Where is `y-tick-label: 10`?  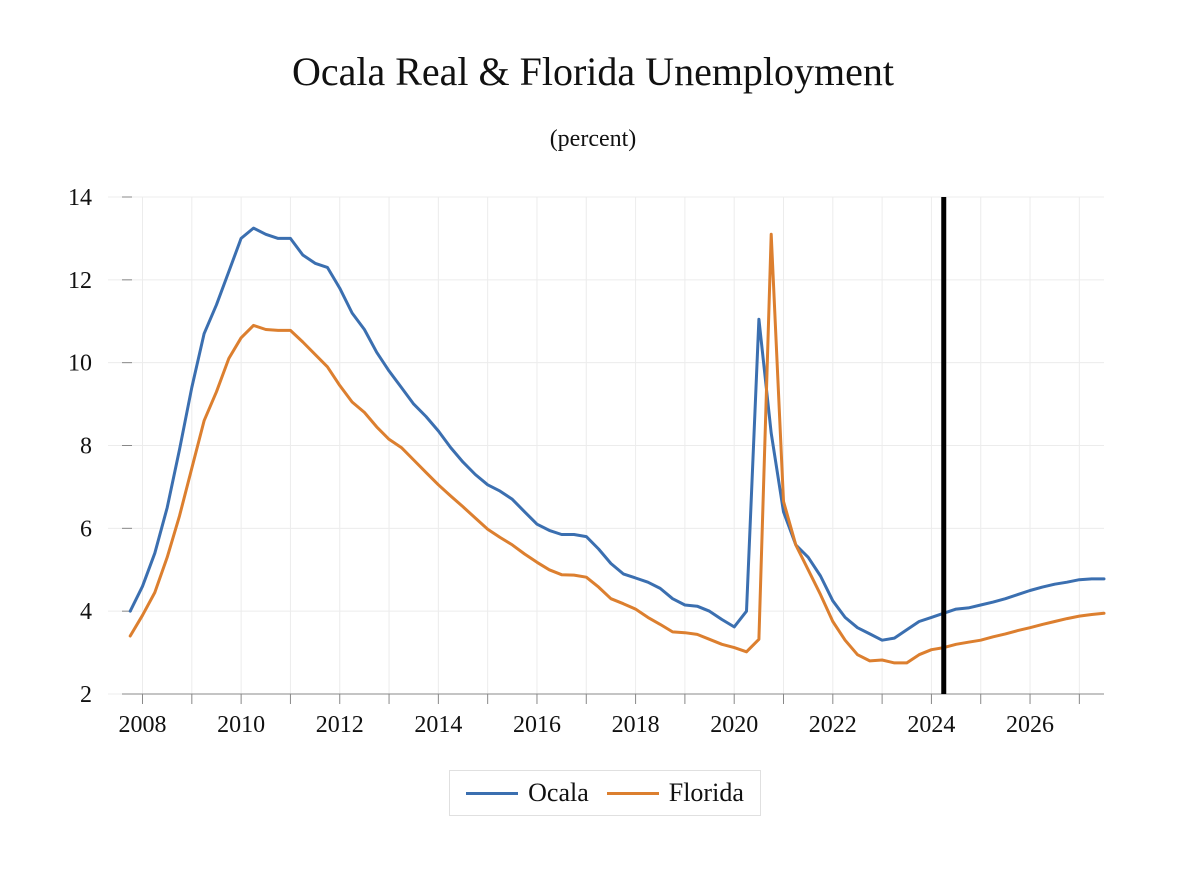
y-tick-label: 10 is located at coordinates (80, 364).